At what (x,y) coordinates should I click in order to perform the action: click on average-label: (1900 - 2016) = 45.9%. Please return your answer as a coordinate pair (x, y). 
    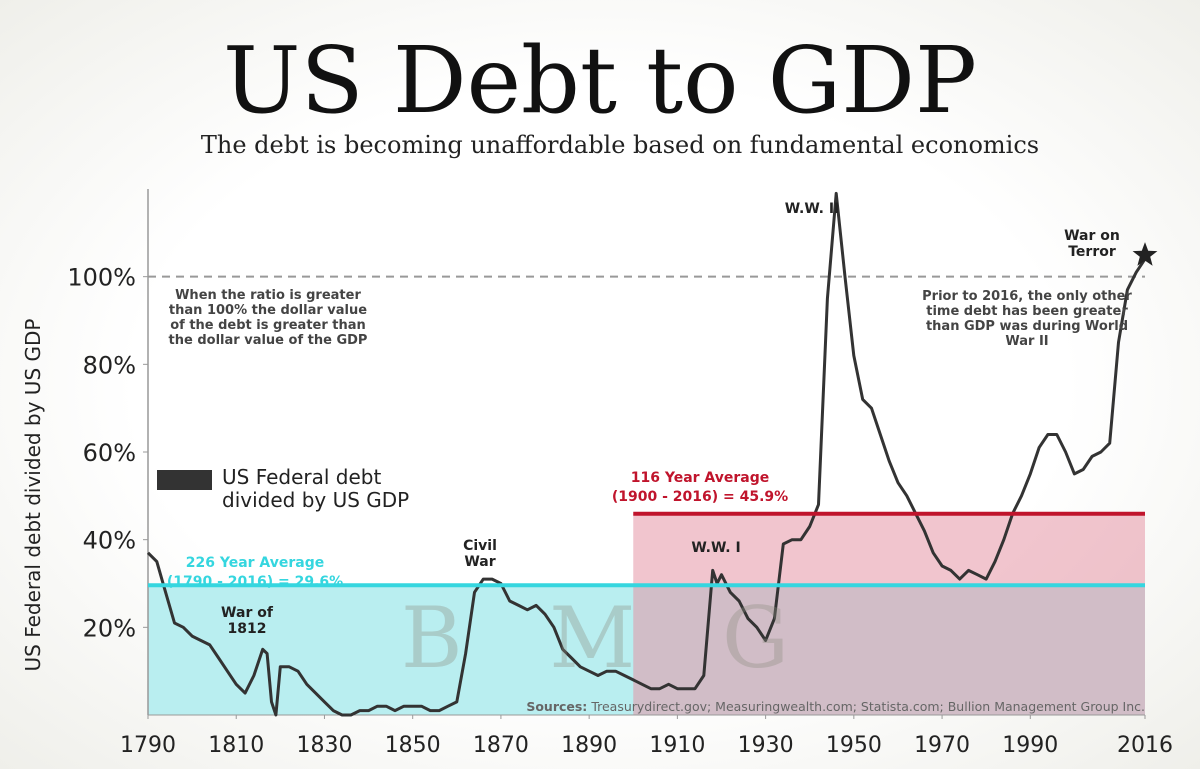
    Looking at the image, I should click on (700, 497).